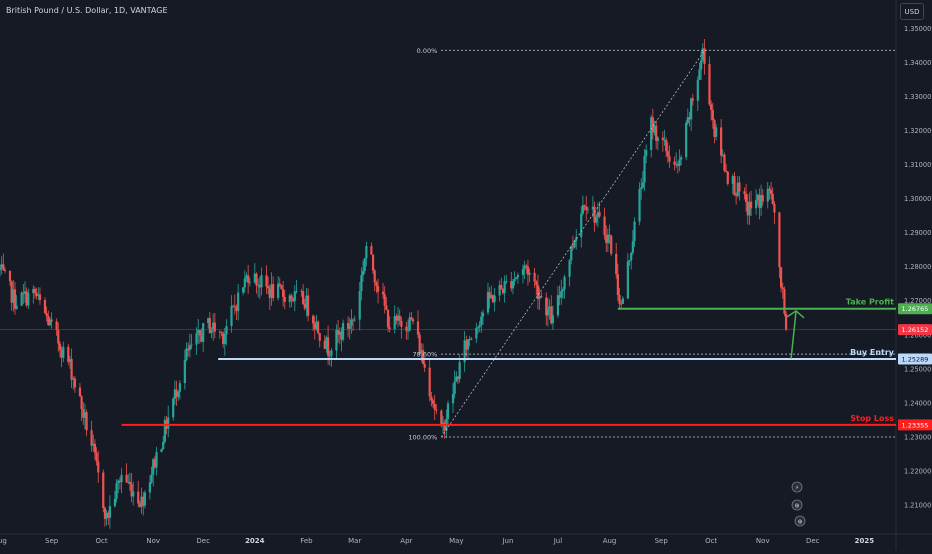 This screenshot has height=554, width=932. I want to click on event-icon-glyph: ⊕, so click(799, 522).